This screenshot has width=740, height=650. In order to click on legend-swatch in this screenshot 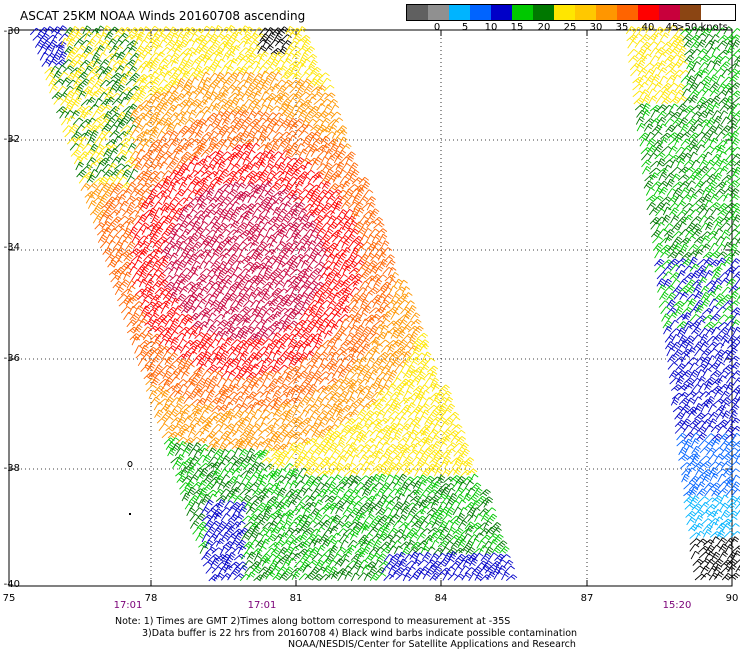, I will do `click(690, 12)`.